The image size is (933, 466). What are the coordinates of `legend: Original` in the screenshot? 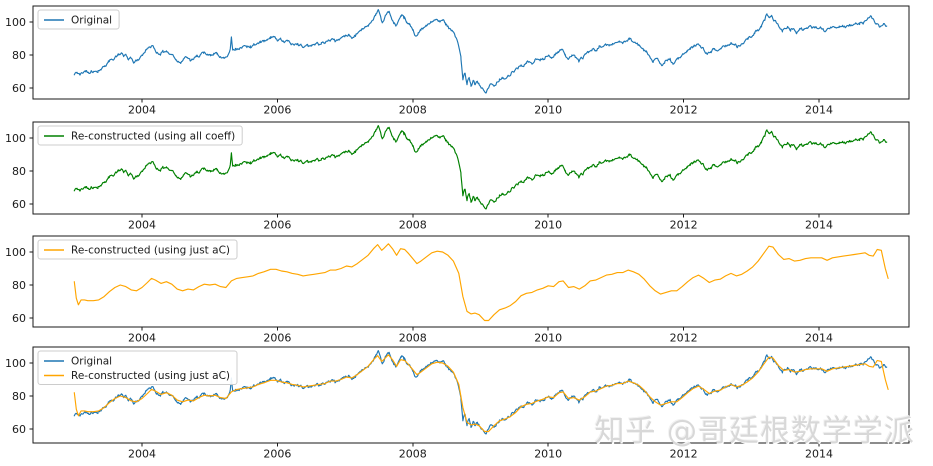 It's located at (78, 19).